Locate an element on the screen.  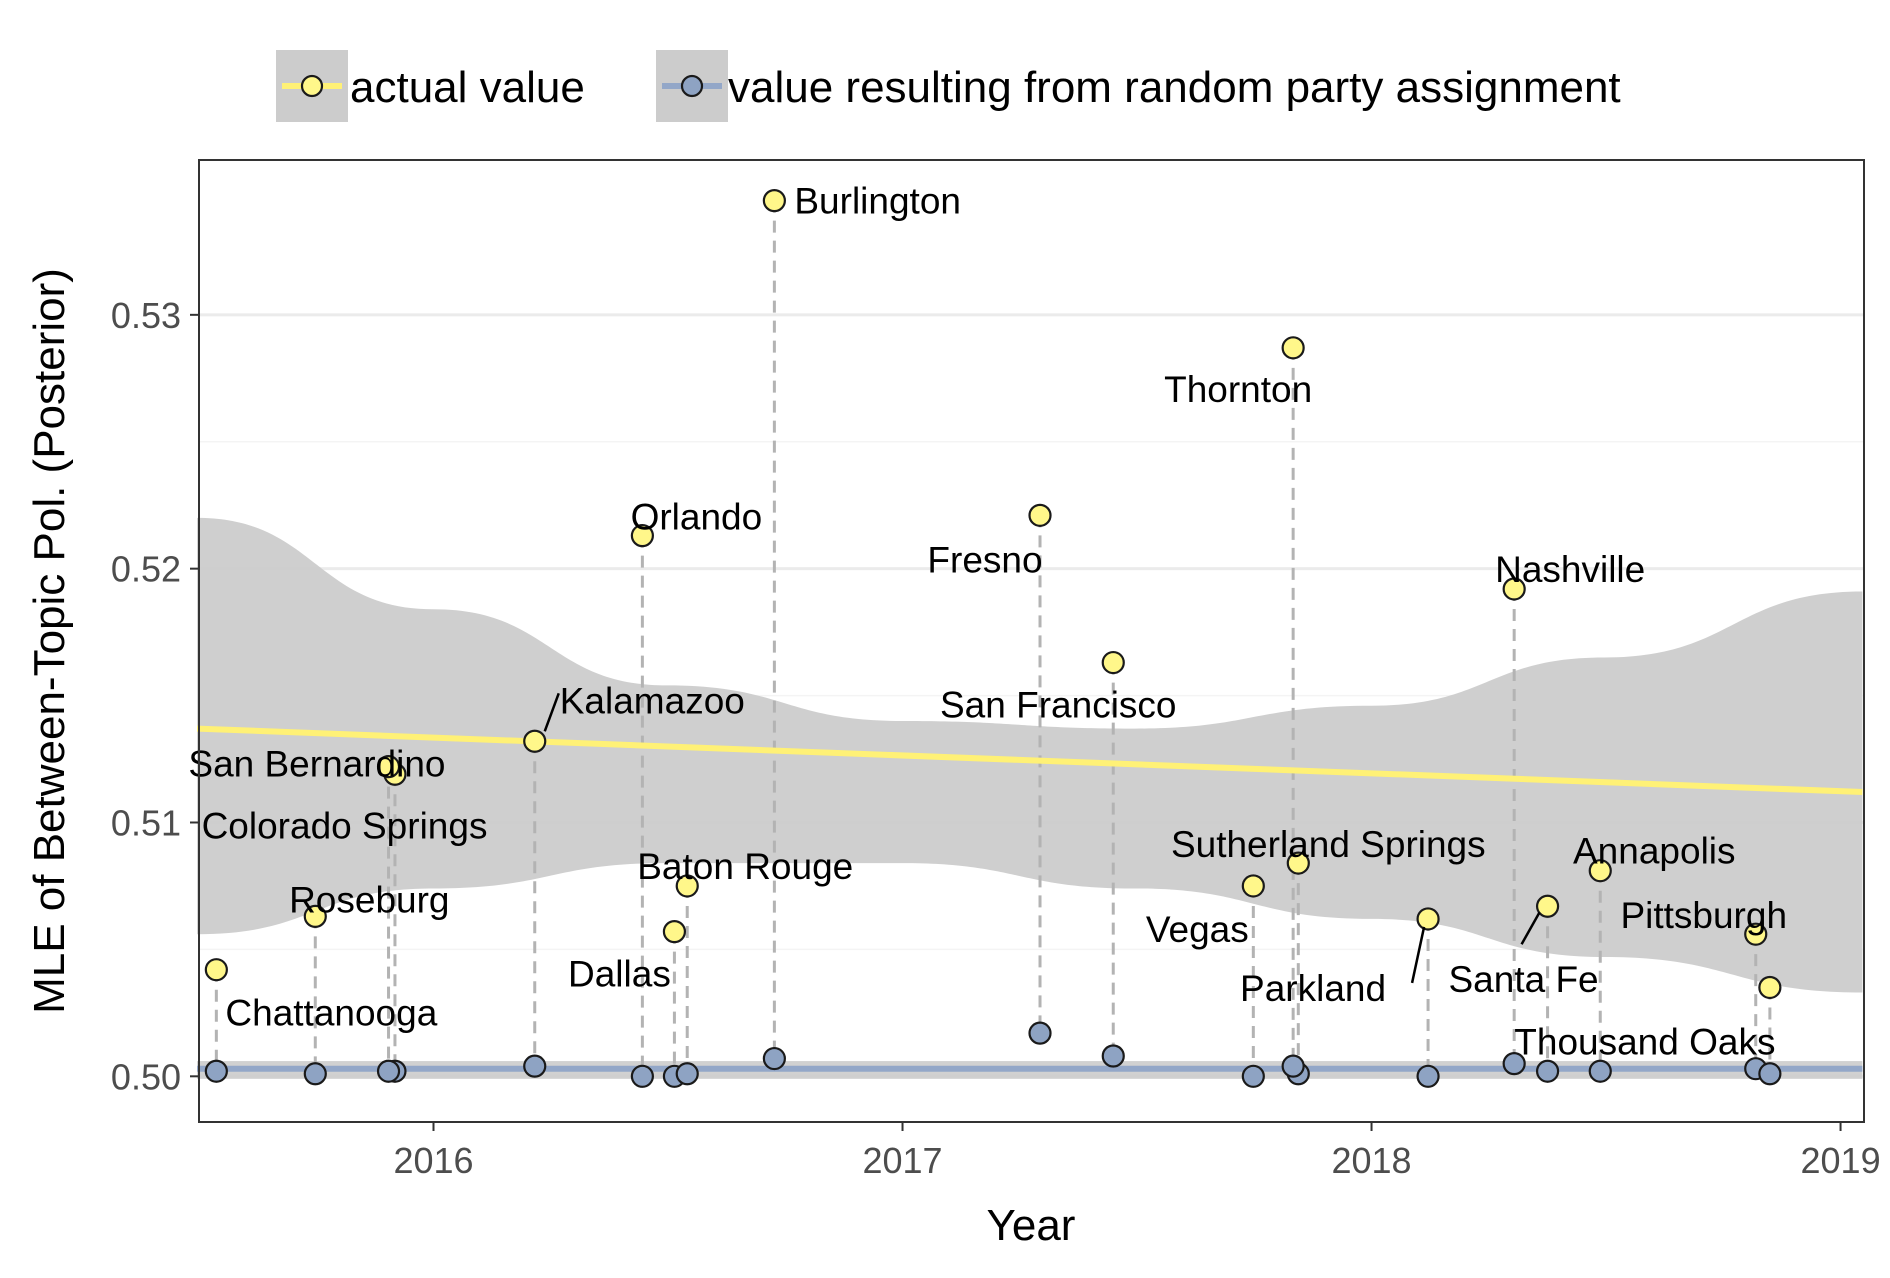
point-label: Thornton is located at coordinates (1238, 389).